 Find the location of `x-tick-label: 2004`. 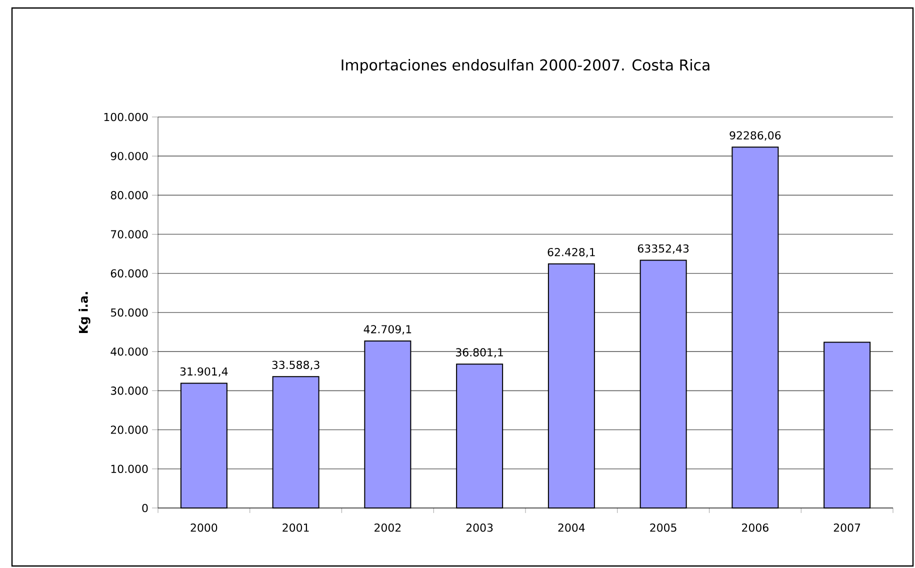

x-tick-label: 2004 is located at coordinates (571, 528).